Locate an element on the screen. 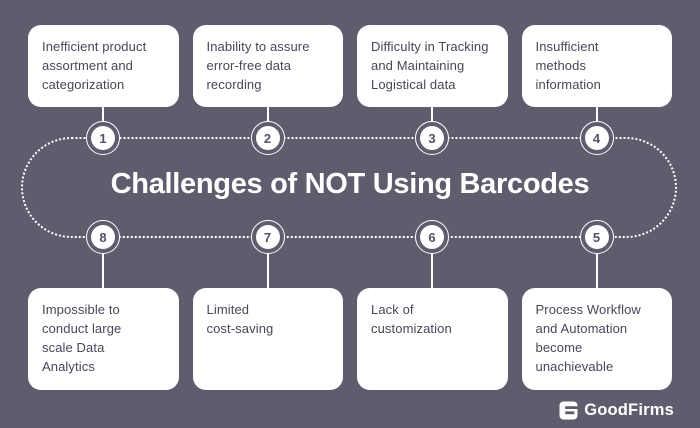 This screenshot has height=428, width=700. step-number: 6 is located at coordinates (432, 237).